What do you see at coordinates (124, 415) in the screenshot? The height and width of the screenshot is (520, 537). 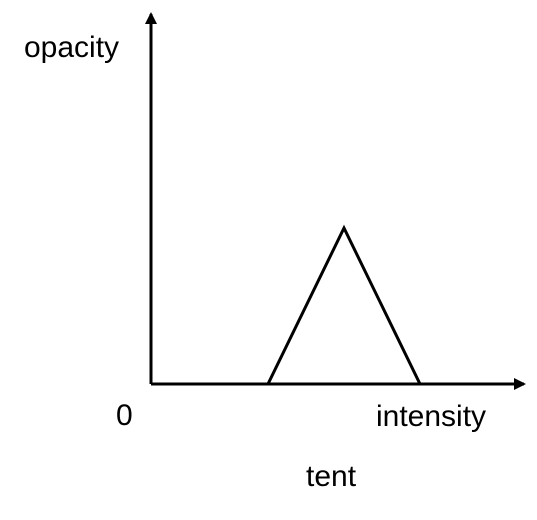 I see `origin-label: 0` at bounding box center [124, 415].